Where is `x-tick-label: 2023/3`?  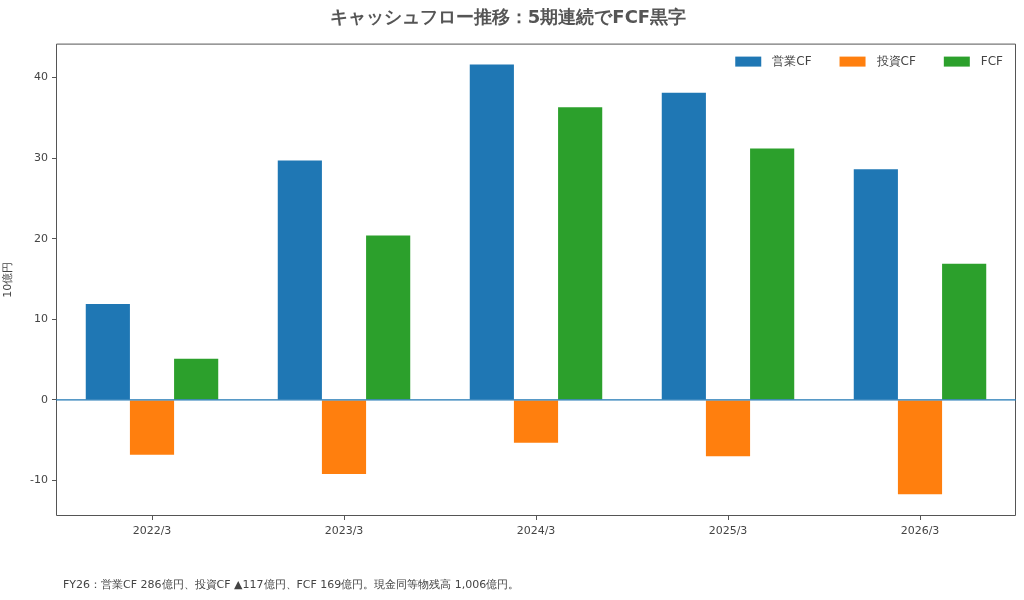 x-tick-label: 2023/3 is located at coordinates (344, 531).